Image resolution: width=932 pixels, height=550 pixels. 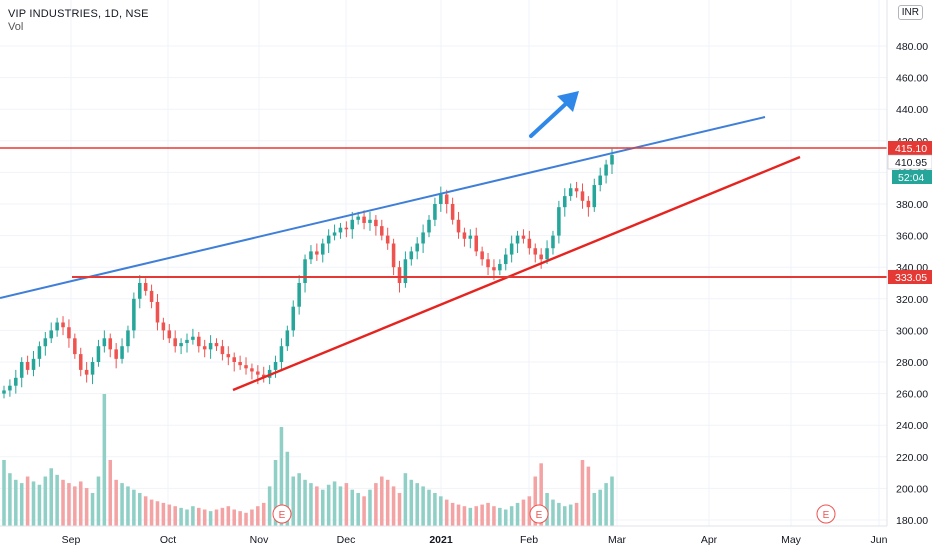 What do you see at coordinates (910, 277) in the screenshot?
I see `support-price-tag: 333.05` at bounding box center [910, 277].